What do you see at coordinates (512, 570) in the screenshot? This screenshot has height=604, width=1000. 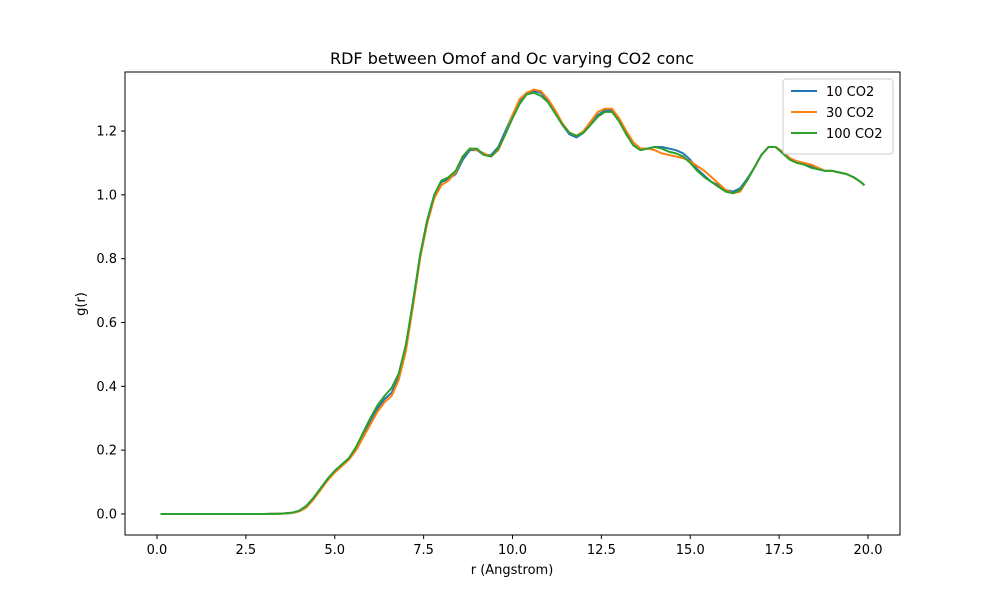 I see `x-axis-label: r (Angstrom)` at bounding box center [512, 570].